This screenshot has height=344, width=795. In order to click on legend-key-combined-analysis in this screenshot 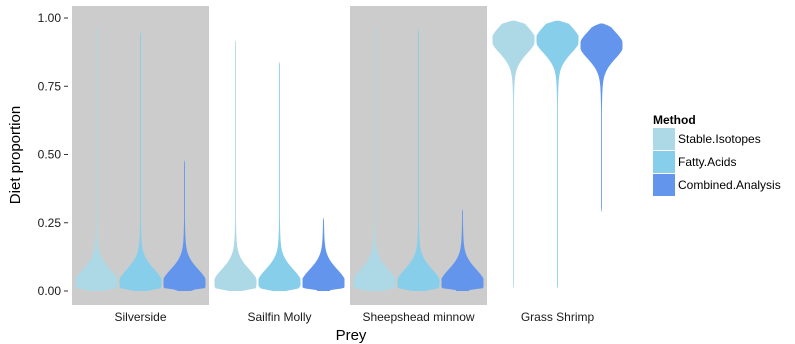, I will do `click(664, 185)`.